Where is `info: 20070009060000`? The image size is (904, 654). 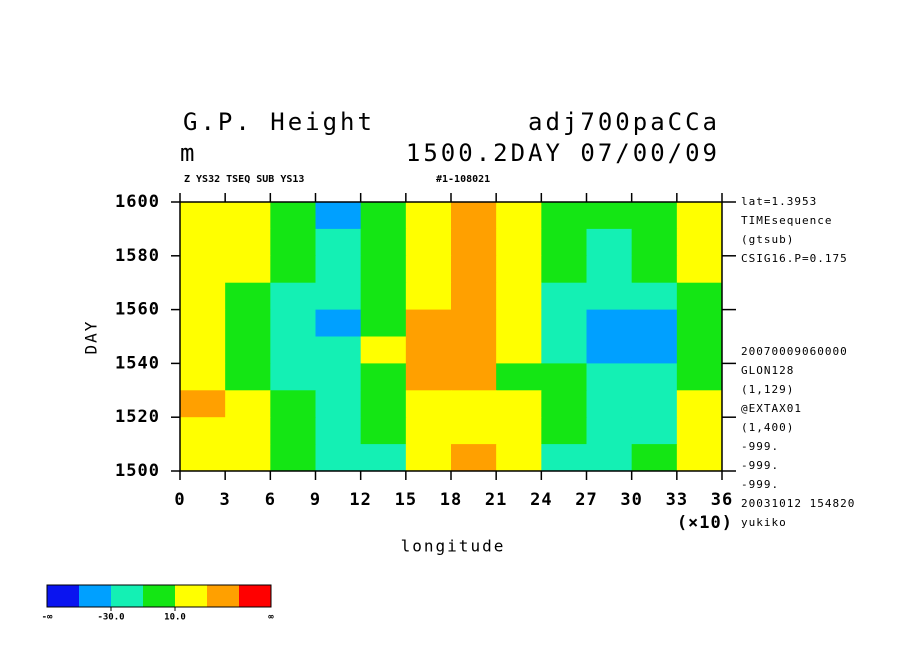
info: 20070009060000 is located at coordinates (794, 351).